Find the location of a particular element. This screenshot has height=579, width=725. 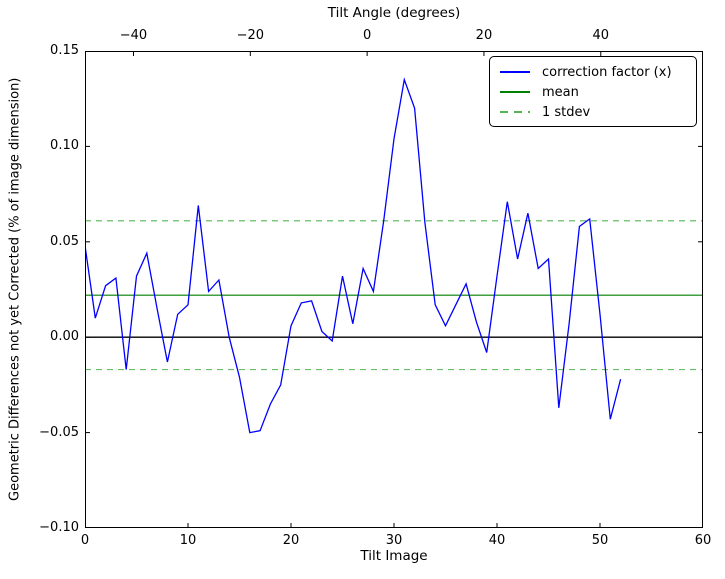

top-tick-label: −40 is located at coordinates (133, 35).